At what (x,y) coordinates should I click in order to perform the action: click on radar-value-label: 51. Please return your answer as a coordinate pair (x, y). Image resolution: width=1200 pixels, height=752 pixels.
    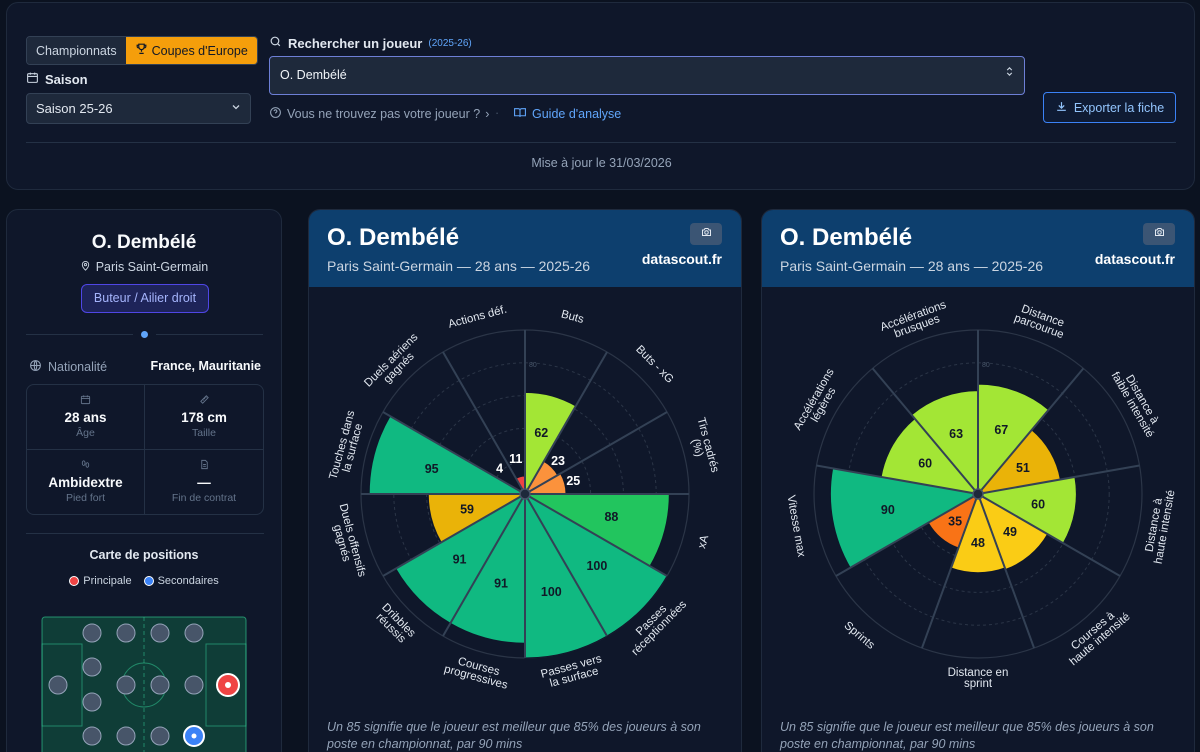
    Looking at the image, I should click on (1023, 468).